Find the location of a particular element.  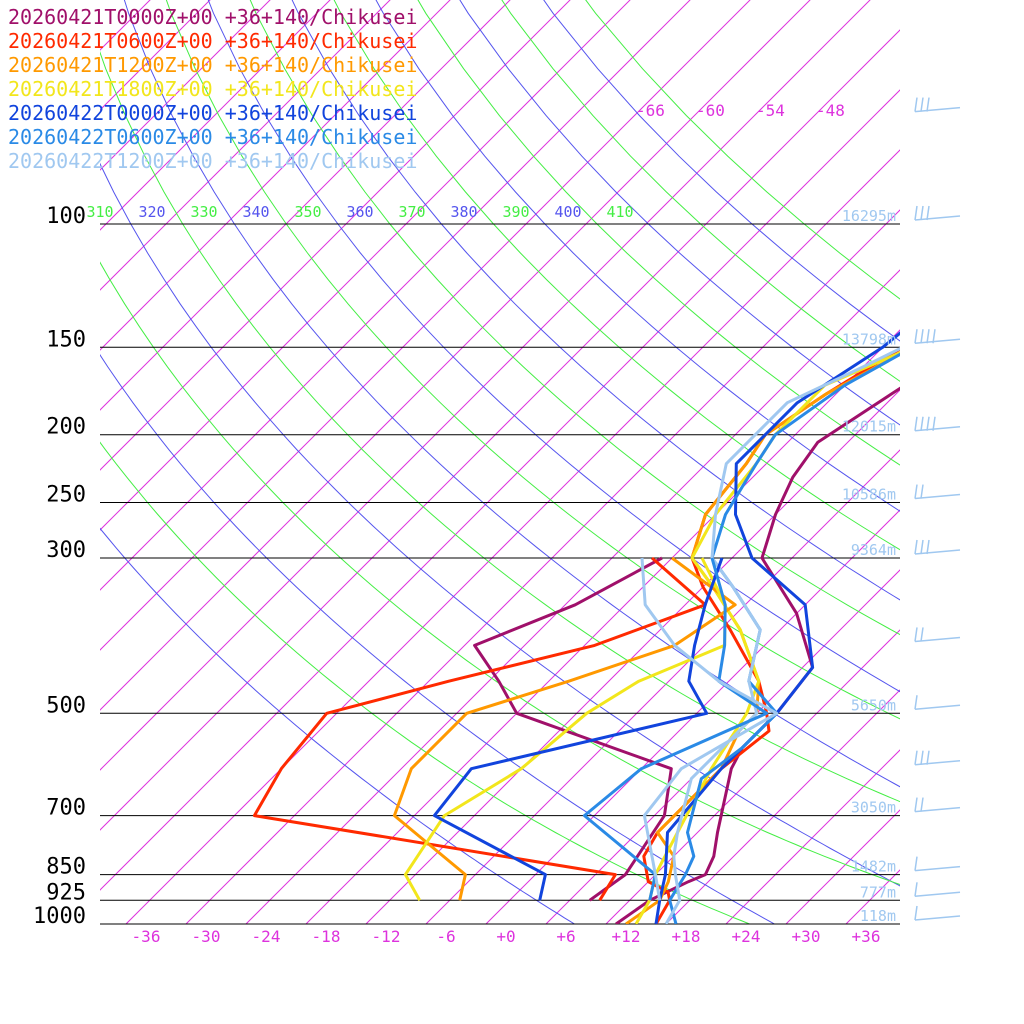

x-tick-label: +30 is located at coordinates (806, 936).